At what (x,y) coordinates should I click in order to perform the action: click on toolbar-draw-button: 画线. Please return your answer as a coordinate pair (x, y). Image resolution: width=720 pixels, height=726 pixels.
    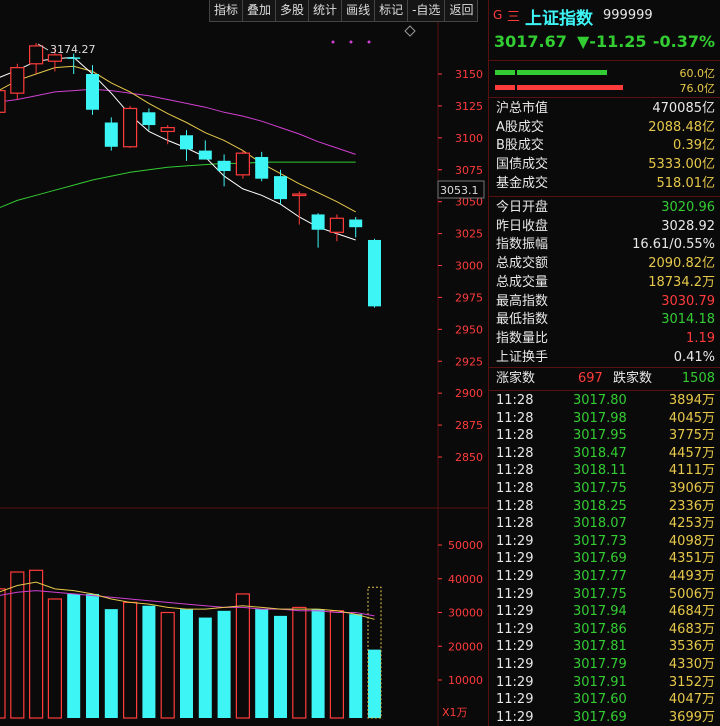
    Looking at the image, I should click on (358, 11).